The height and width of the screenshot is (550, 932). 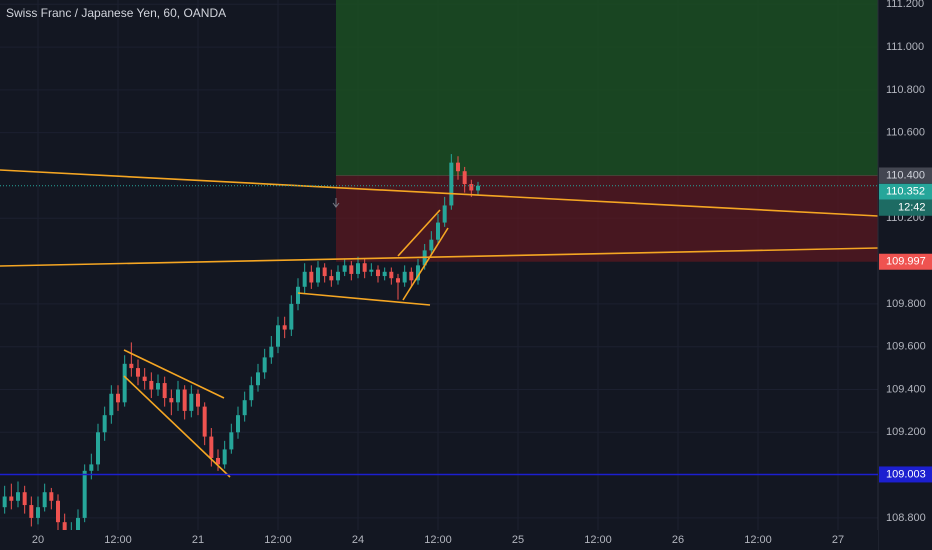 I want to click on price-tag-label: 110.352, so click(x=905, y=192).